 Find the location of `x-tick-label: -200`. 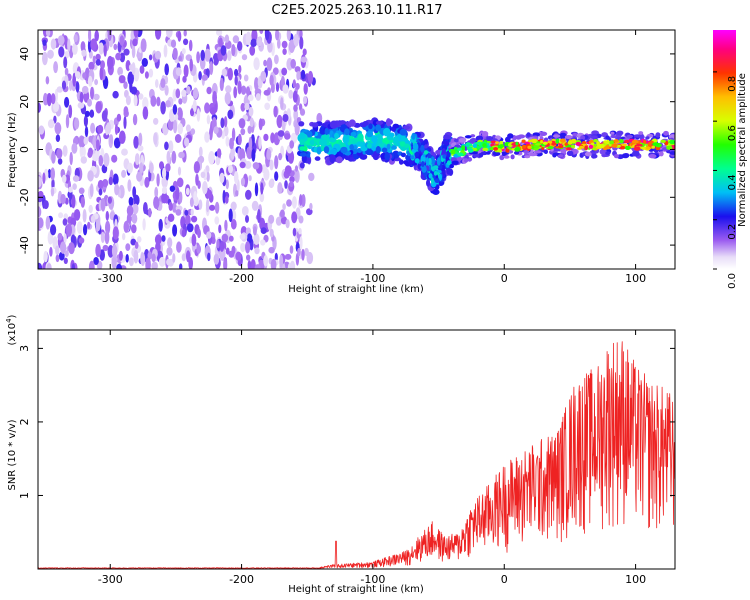

x-tick-label: -200 is located at coordinates (241, 278).